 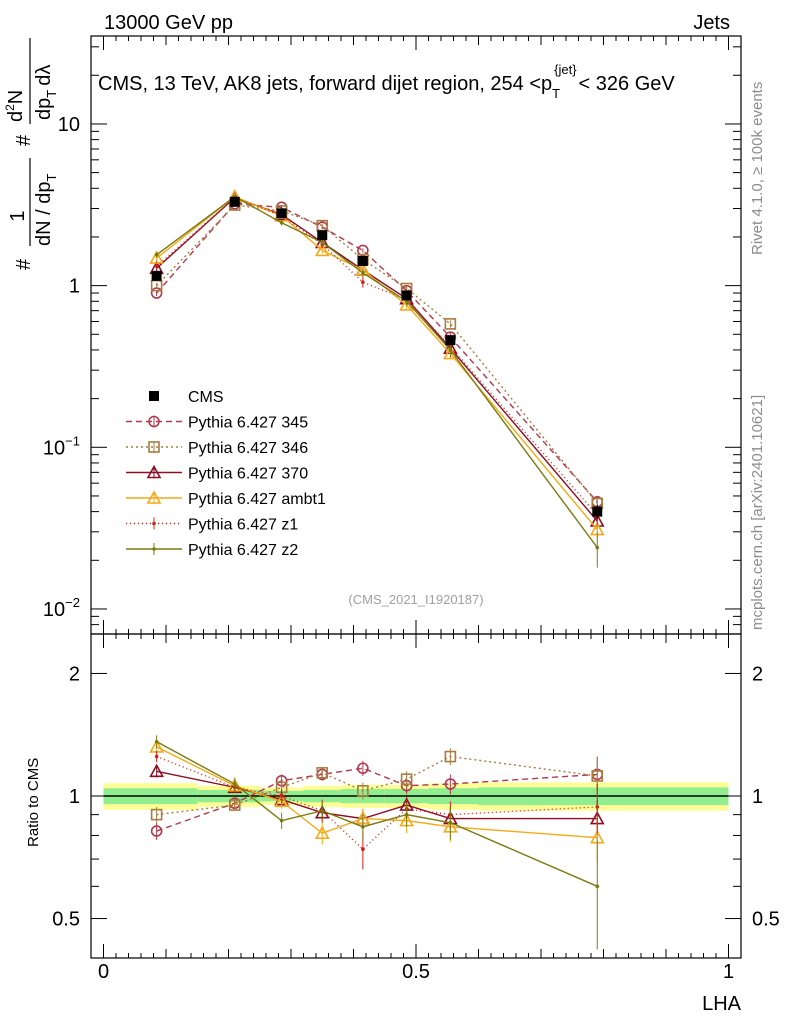 I want to click on ratio-y-tick-label-right: 1, so click(x=757, y=797).